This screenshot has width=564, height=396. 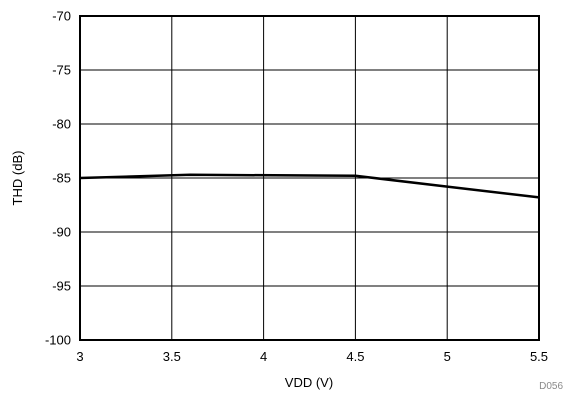 I want to click on y-tick-label: -85, so click(x=61, y=178).